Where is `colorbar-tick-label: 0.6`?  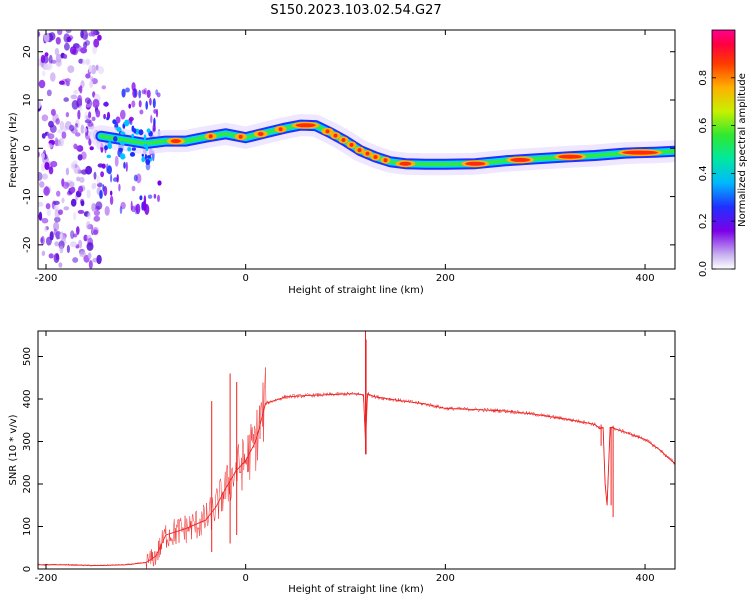
colorbar-tick-label: 0.6 is located at coordinates (703, 126).